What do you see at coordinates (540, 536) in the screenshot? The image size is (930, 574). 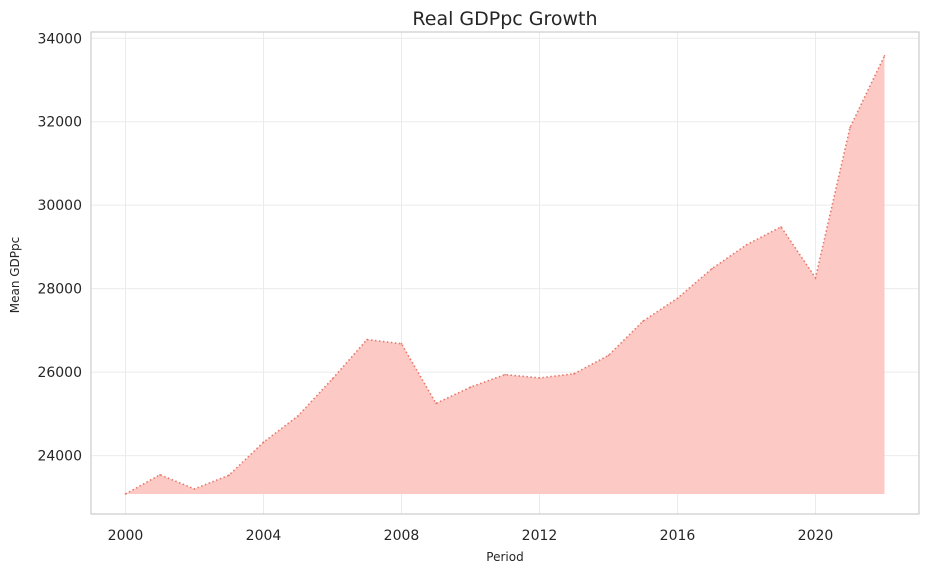 I see `x-tick-label: 2012` at bounding box center [540, 536].